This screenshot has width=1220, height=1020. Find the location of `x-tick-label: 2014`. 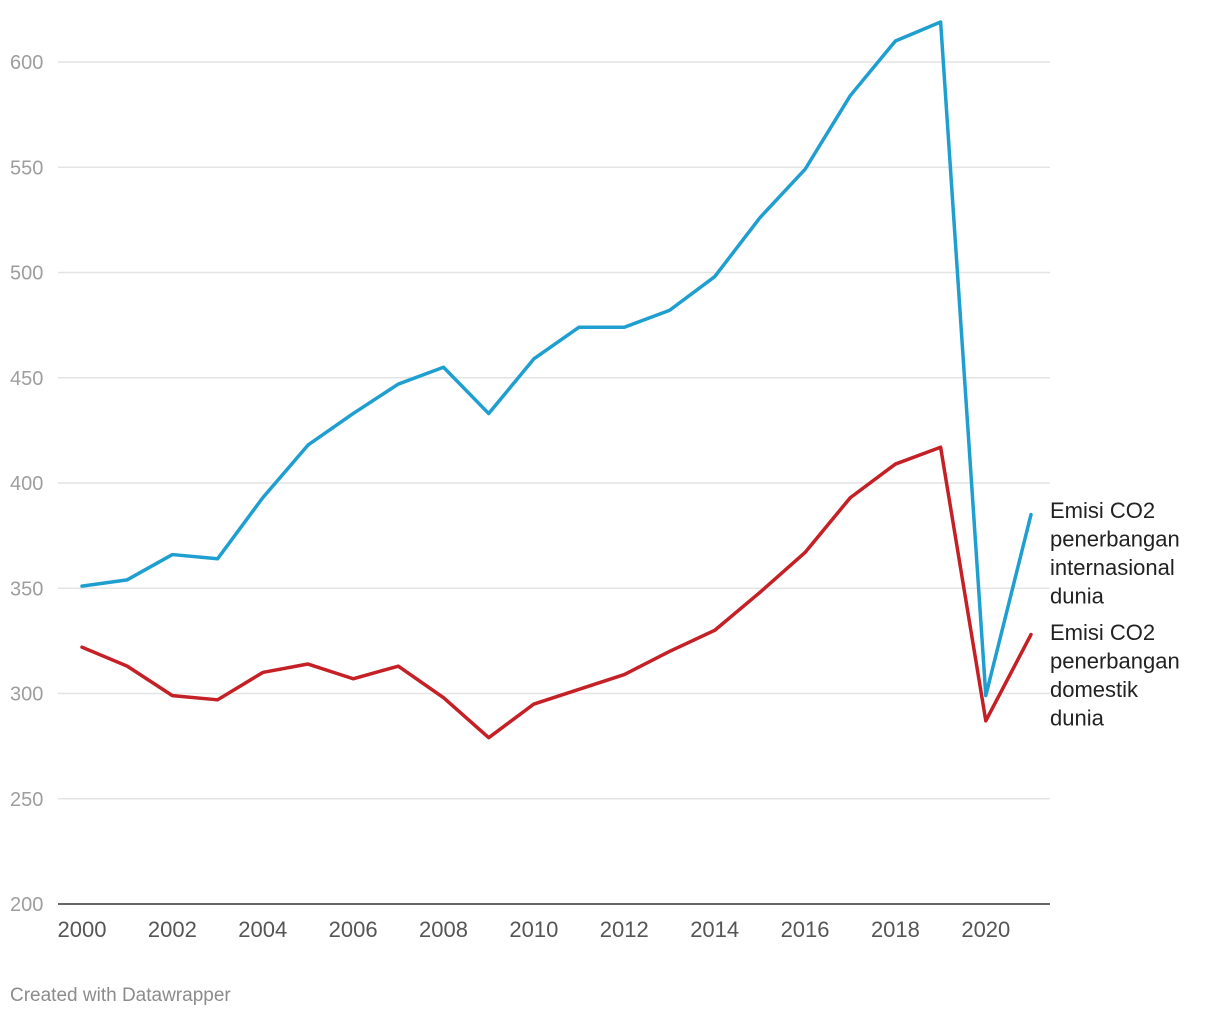

x-tick-label: 2014 is located at coordinates (714, 929).